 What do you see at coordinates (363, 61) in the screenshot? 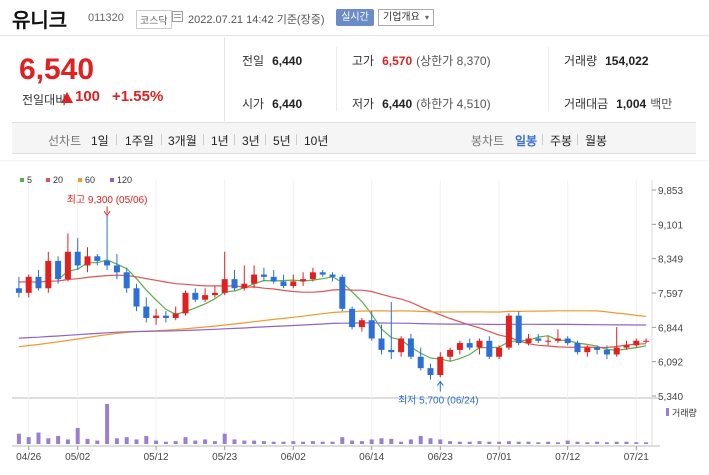
I see `stat-high-label: 고가` at bounding box center [363, 61].